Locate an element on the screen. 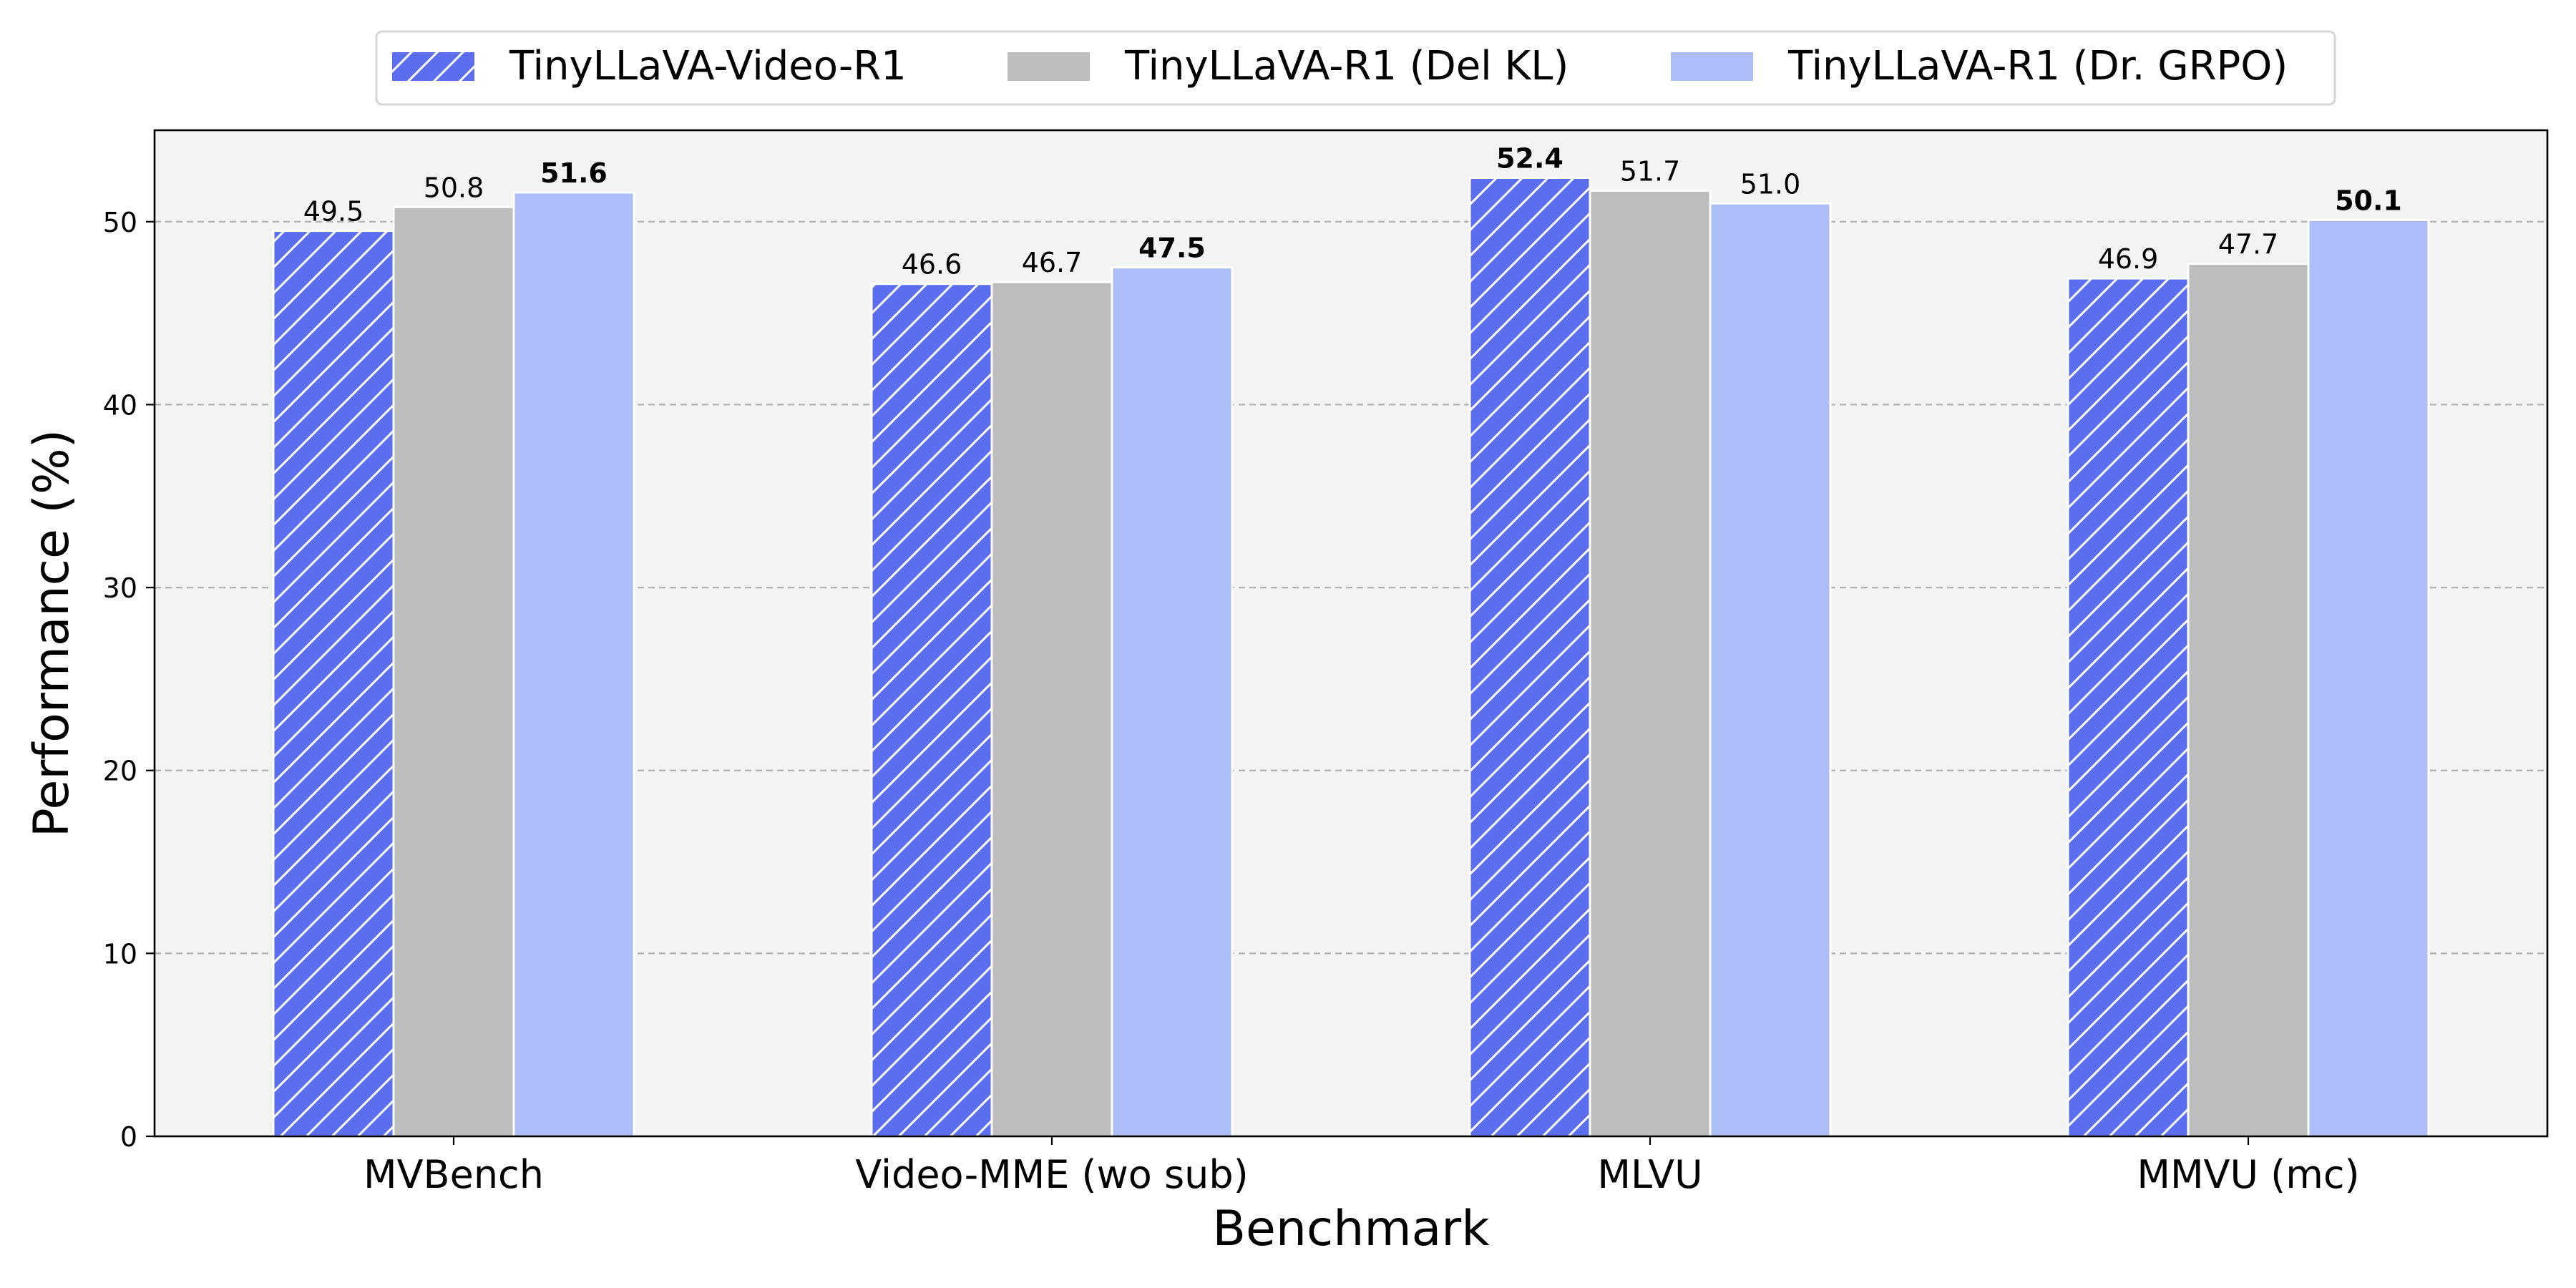 The width and height of the screenshot is (2576, 1288). bar-tinyllava-r1-del-kl-mvbench is located at coordinates (453, 671).